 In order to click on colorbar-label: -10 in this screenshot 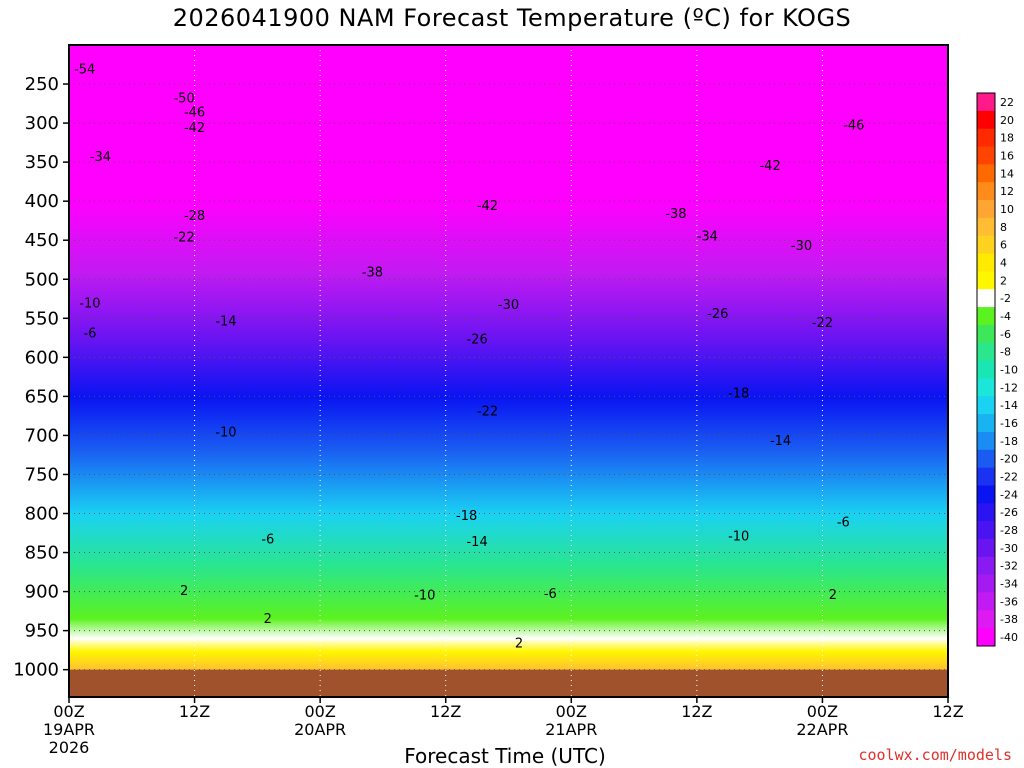, I will do `click(1009, 370)`.